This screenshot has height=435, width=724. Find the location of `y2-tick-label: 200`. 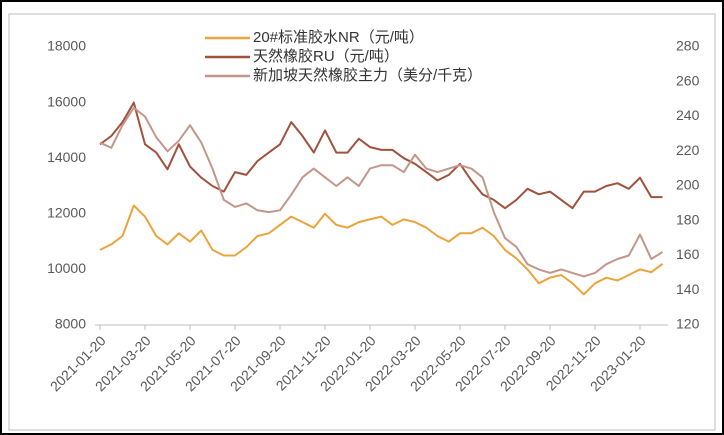

y2-tick-label: 200 is located at coordinates (688, 185).